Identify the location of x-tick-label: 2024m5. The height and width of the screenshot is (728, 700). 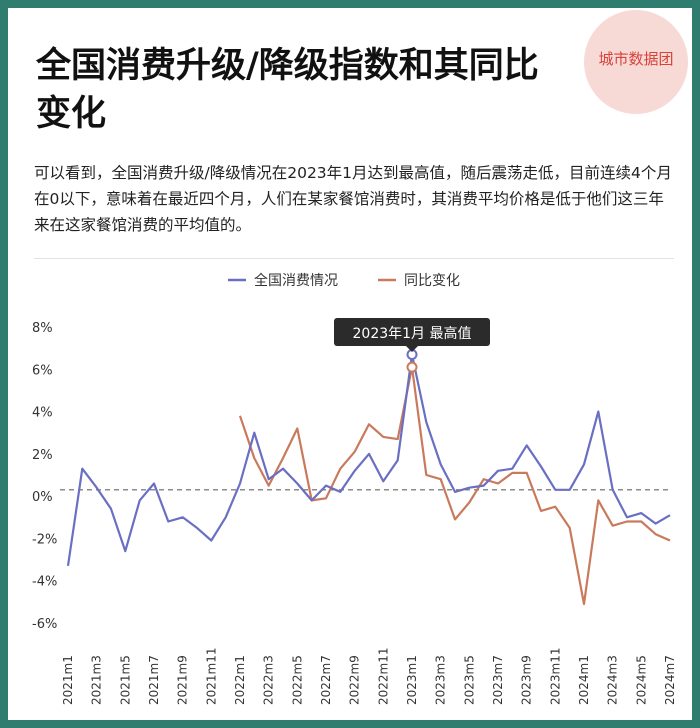
(641, 680).